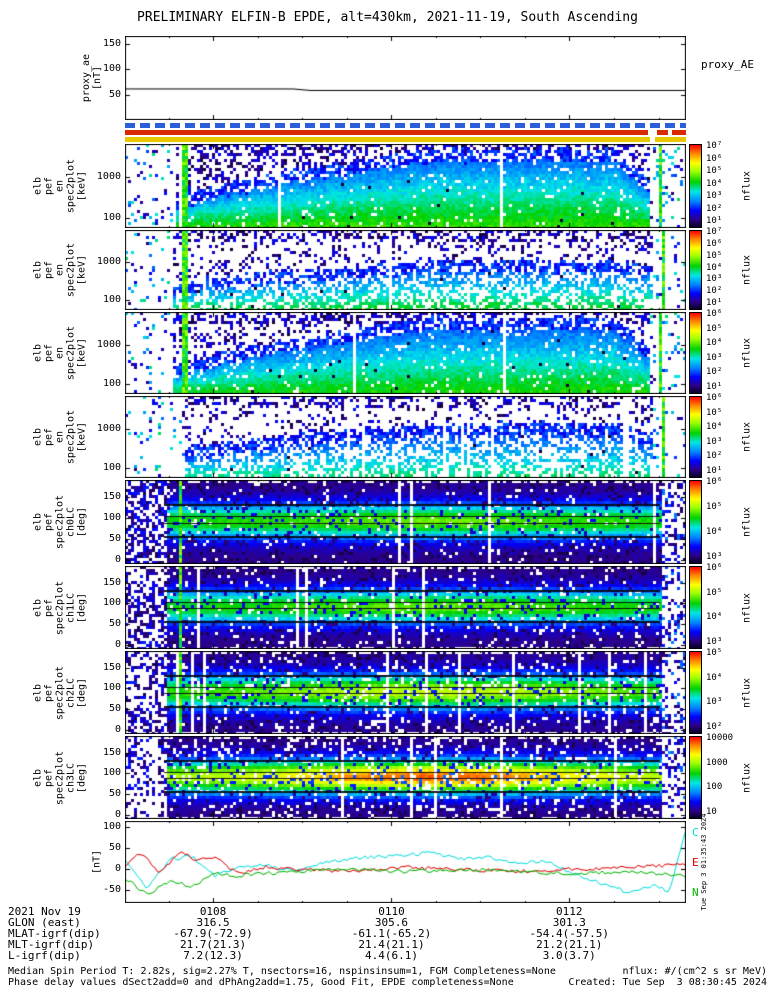  What do you see at coordinates (569, 944) in the screenshot?
I see `coord-value: 21.2(21.1)` at bounding box center [569, 944].